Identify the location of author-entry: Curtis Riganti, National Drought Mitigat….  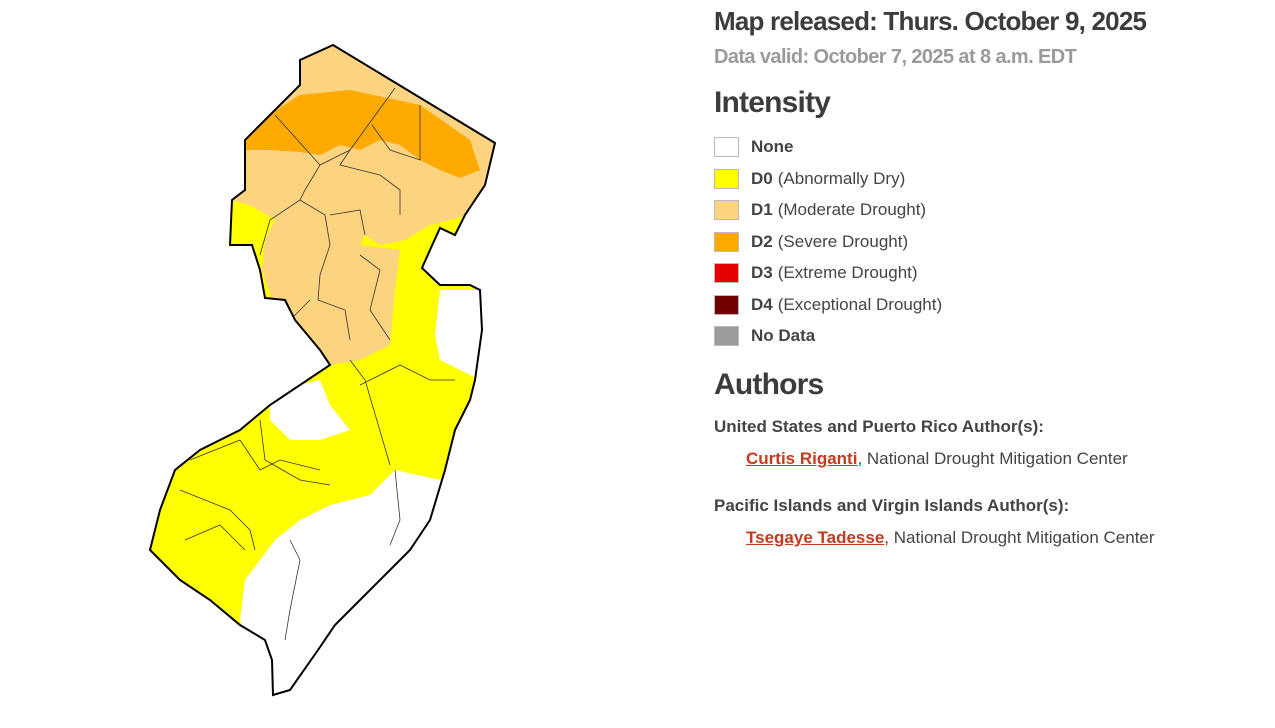
(937, 459).